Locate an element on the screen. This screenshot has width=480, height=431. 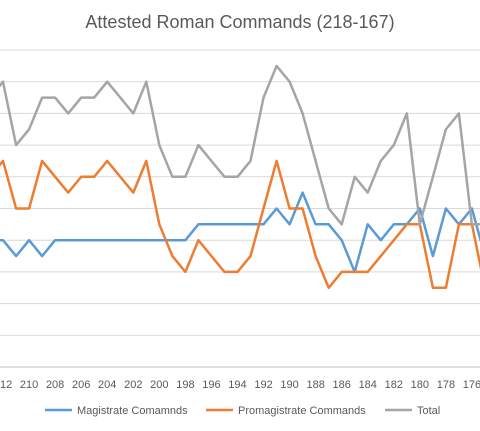
x-tick-label: 180 is located at coordinates (420, 385).